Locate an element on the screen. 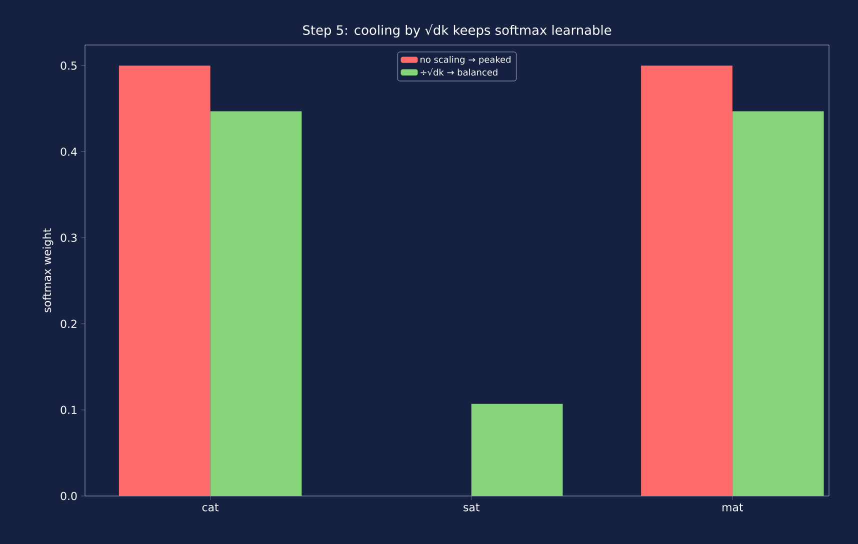 The height and width of the screenshot is (544, 858). x-tick-label: mat is located at coordinates (732, 508).